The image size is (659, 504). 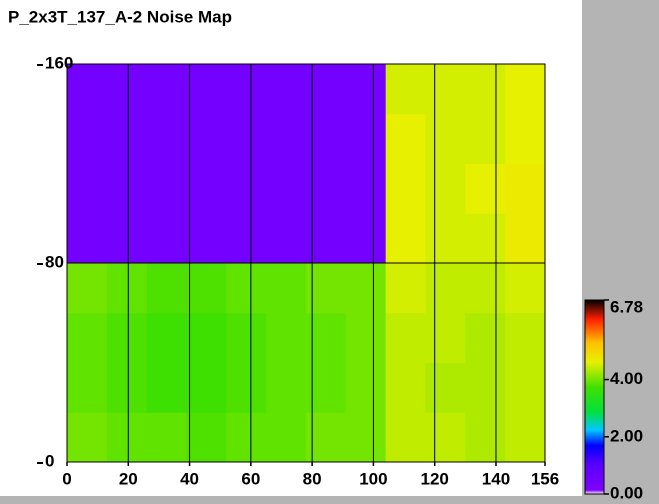 What do you see at coordinates (128, 478) in the screenshot?
I see `x-tick-label: 20` at bounding box center [128, 478].